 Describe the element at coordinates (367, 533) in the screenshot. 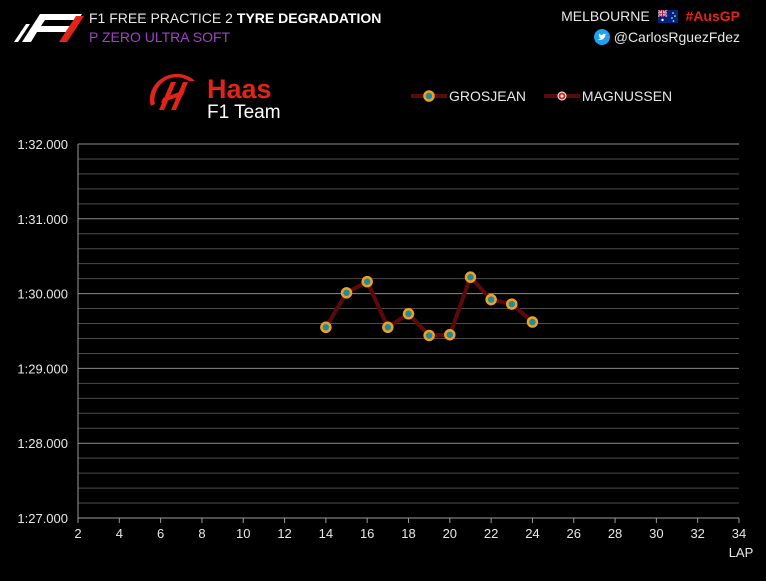

I see `x-tick-label: 16` at that location.